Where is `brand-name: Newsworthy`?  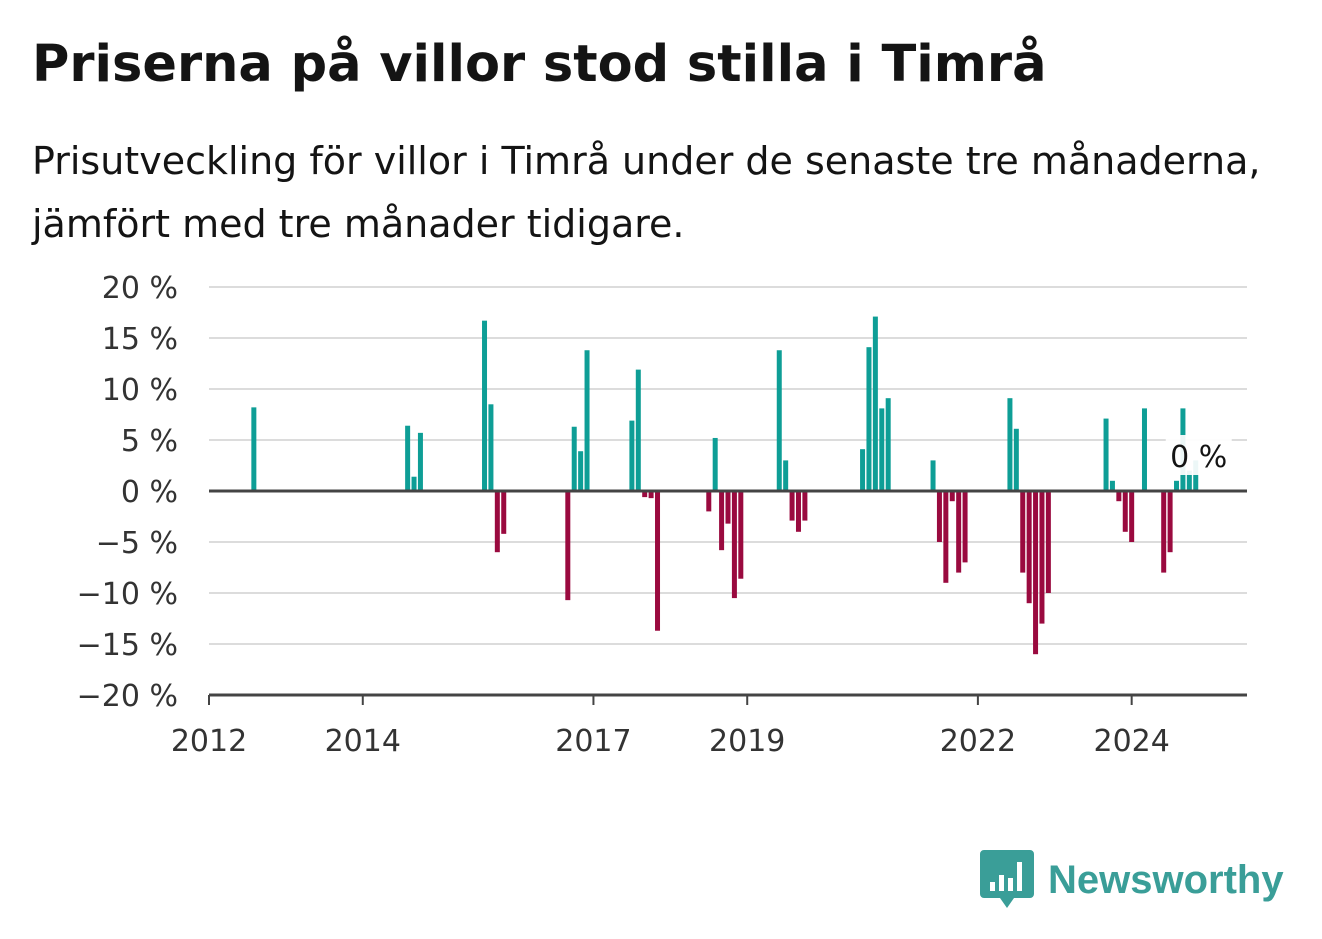 brand-name: Newsworthy is located at coordinates (1166, 880).